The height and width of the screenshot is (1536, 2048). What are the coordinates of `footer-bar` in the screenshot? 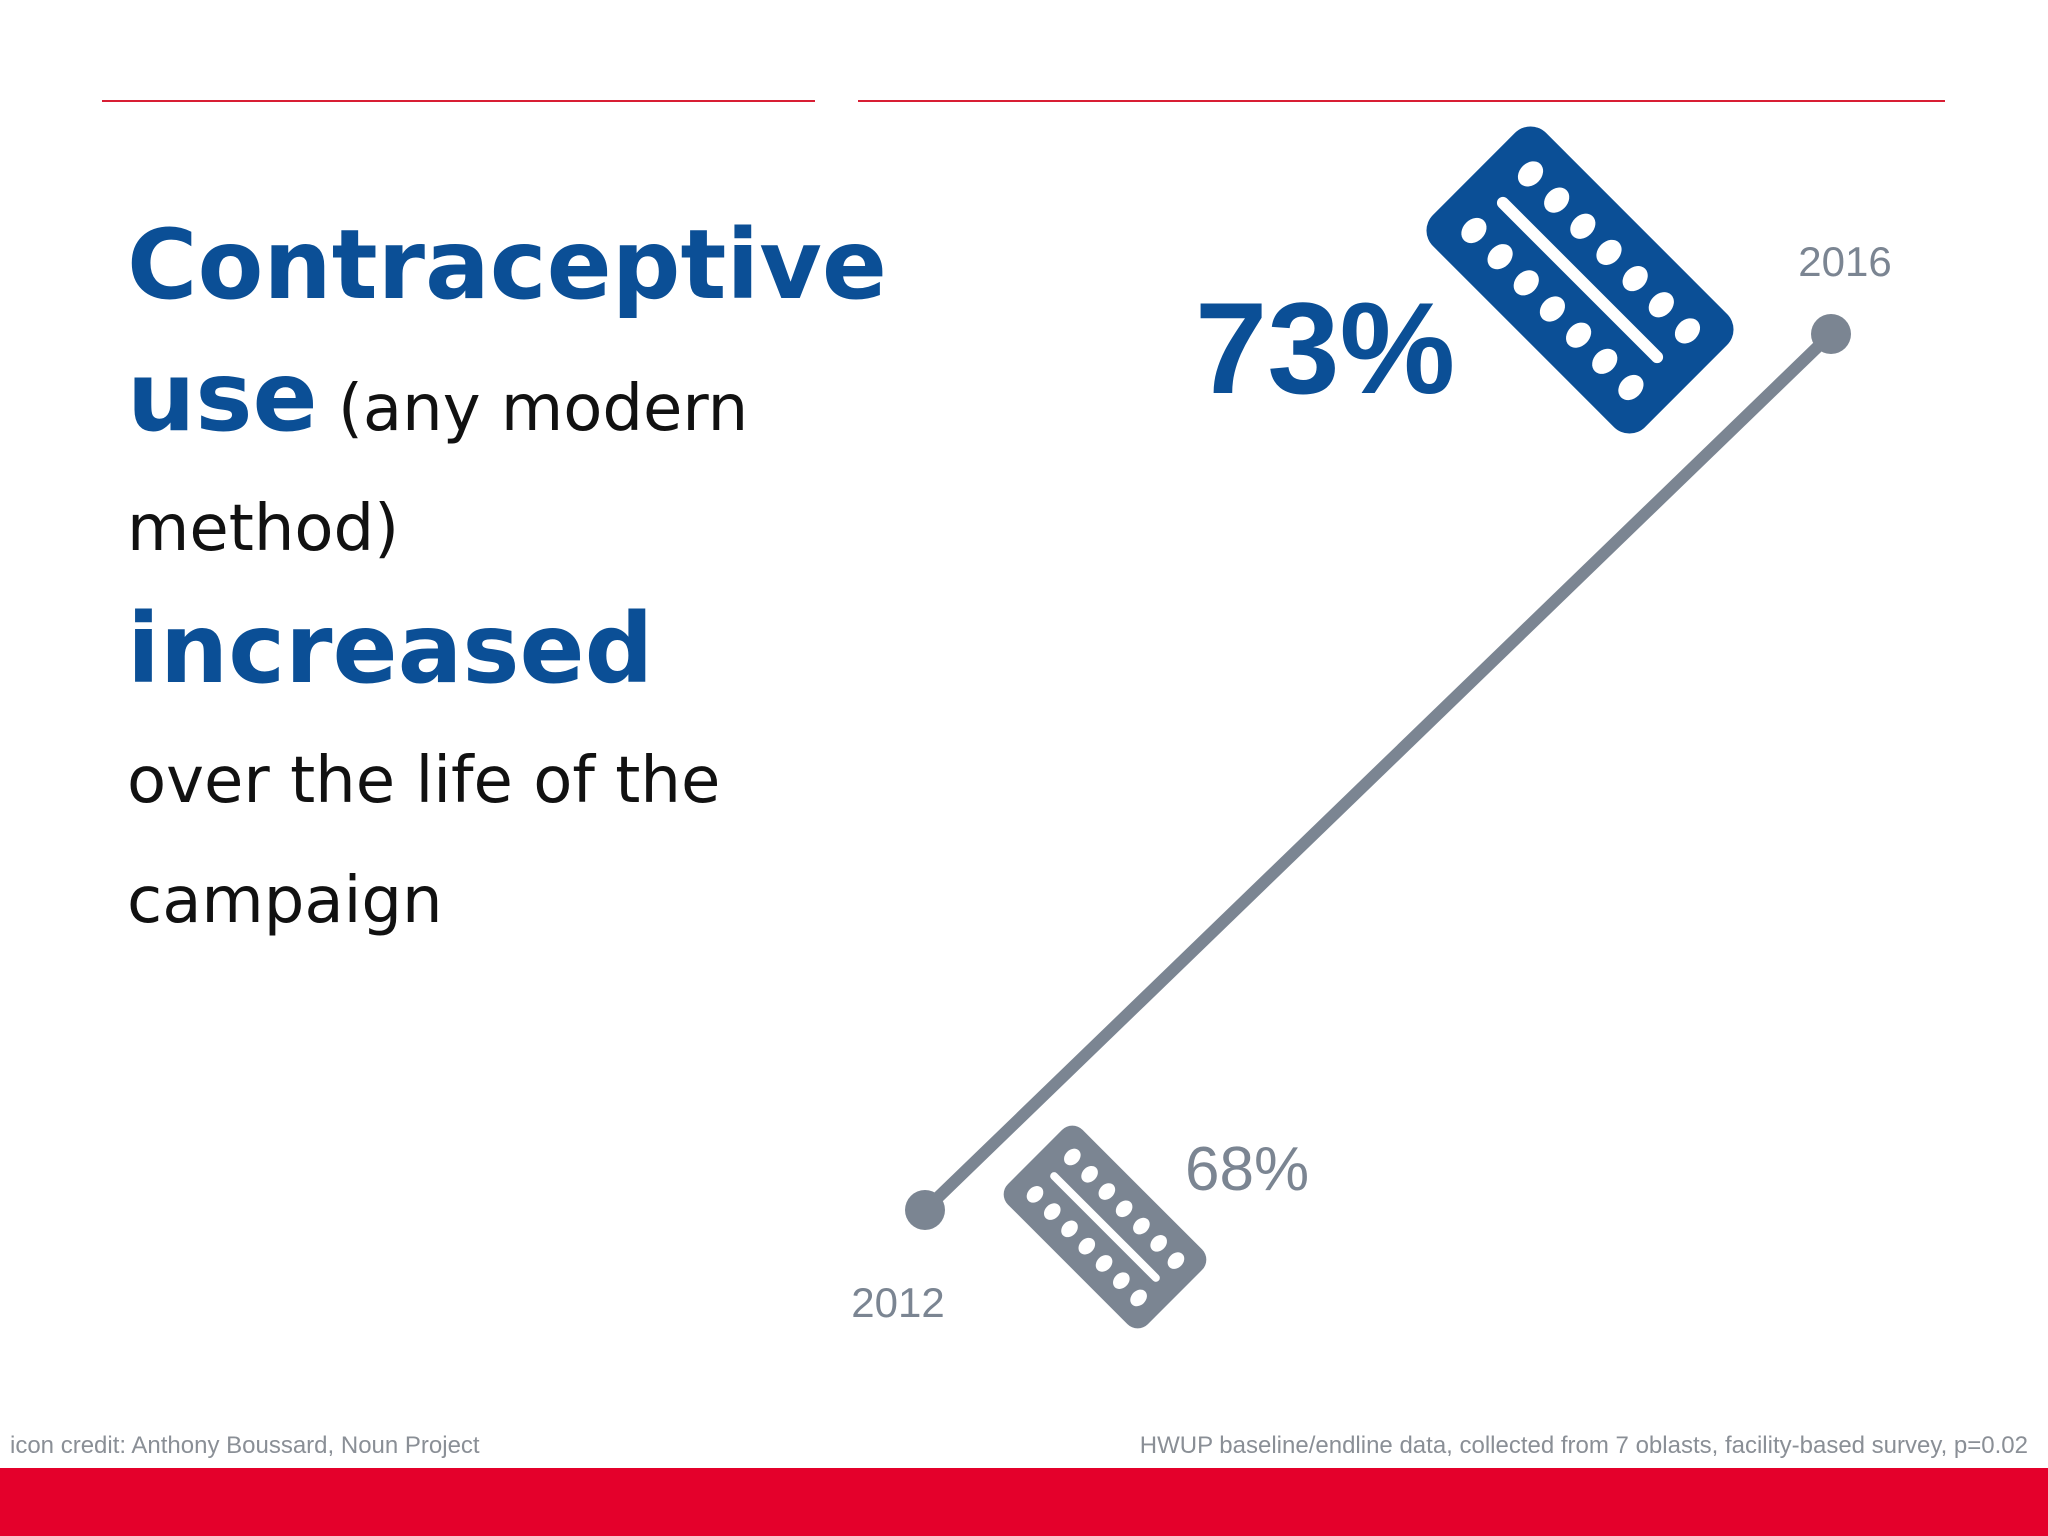 It's located at (1024, 1502).